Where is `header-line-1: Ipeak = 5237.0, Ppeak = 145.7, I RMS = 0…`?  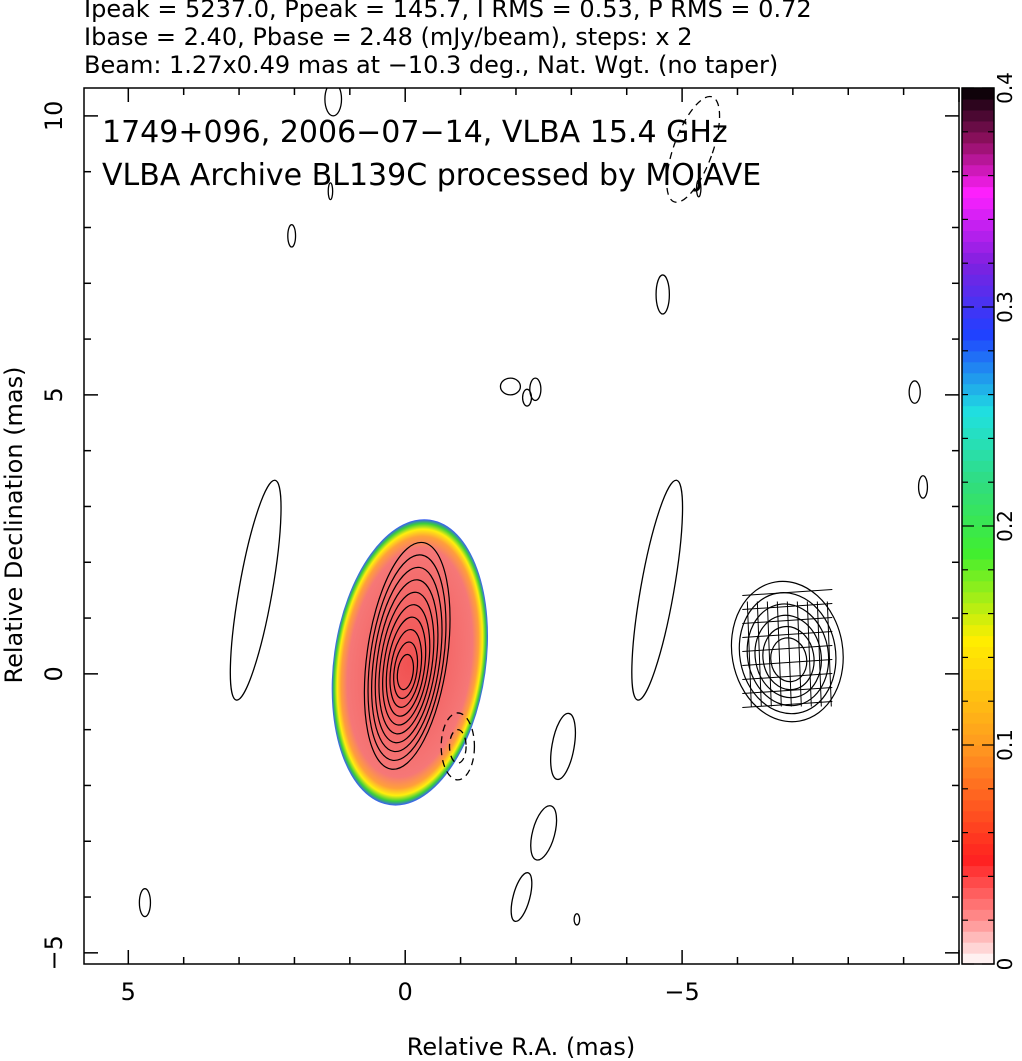
header-line-1: Ipeak = 5237.0, Ppeak = 145.7, I RMS = 0… is located at coordinates (448, 11).